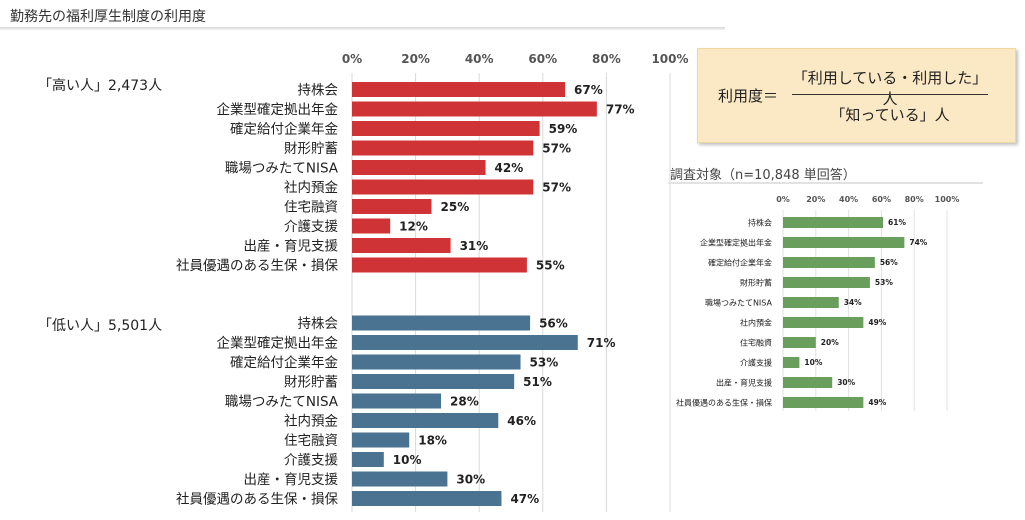 This screenshot has width=1025, height=520. What do you see at coordinates (474, 246) in the screenshot?
I see `data-label: 31%` at bounding box center [474, 246].